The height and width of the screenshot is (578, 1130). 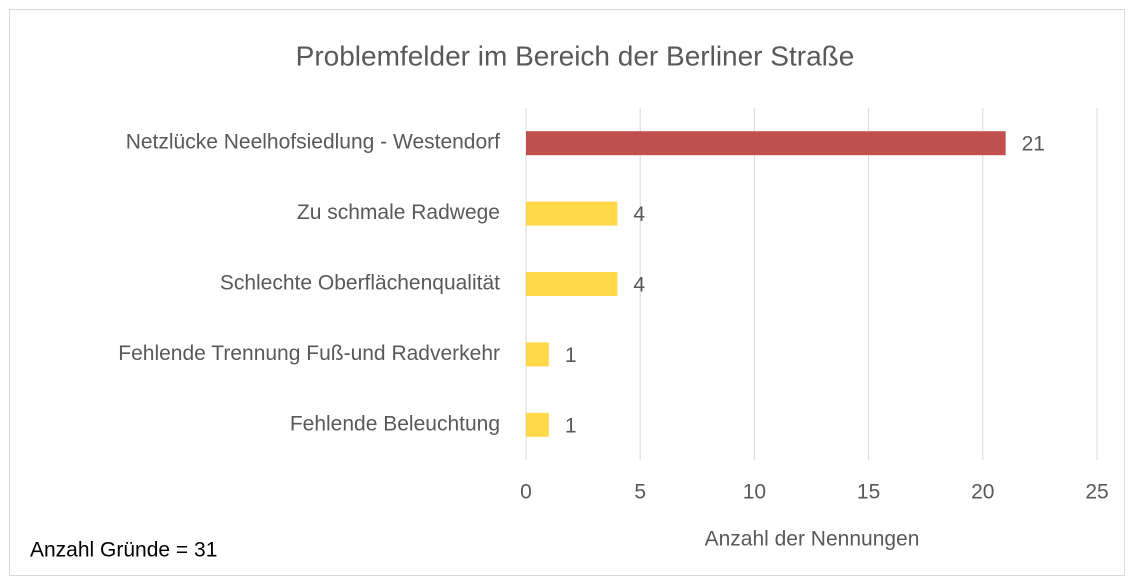 I want to click on x-tick-label: 20, so click(x=982, y=492).